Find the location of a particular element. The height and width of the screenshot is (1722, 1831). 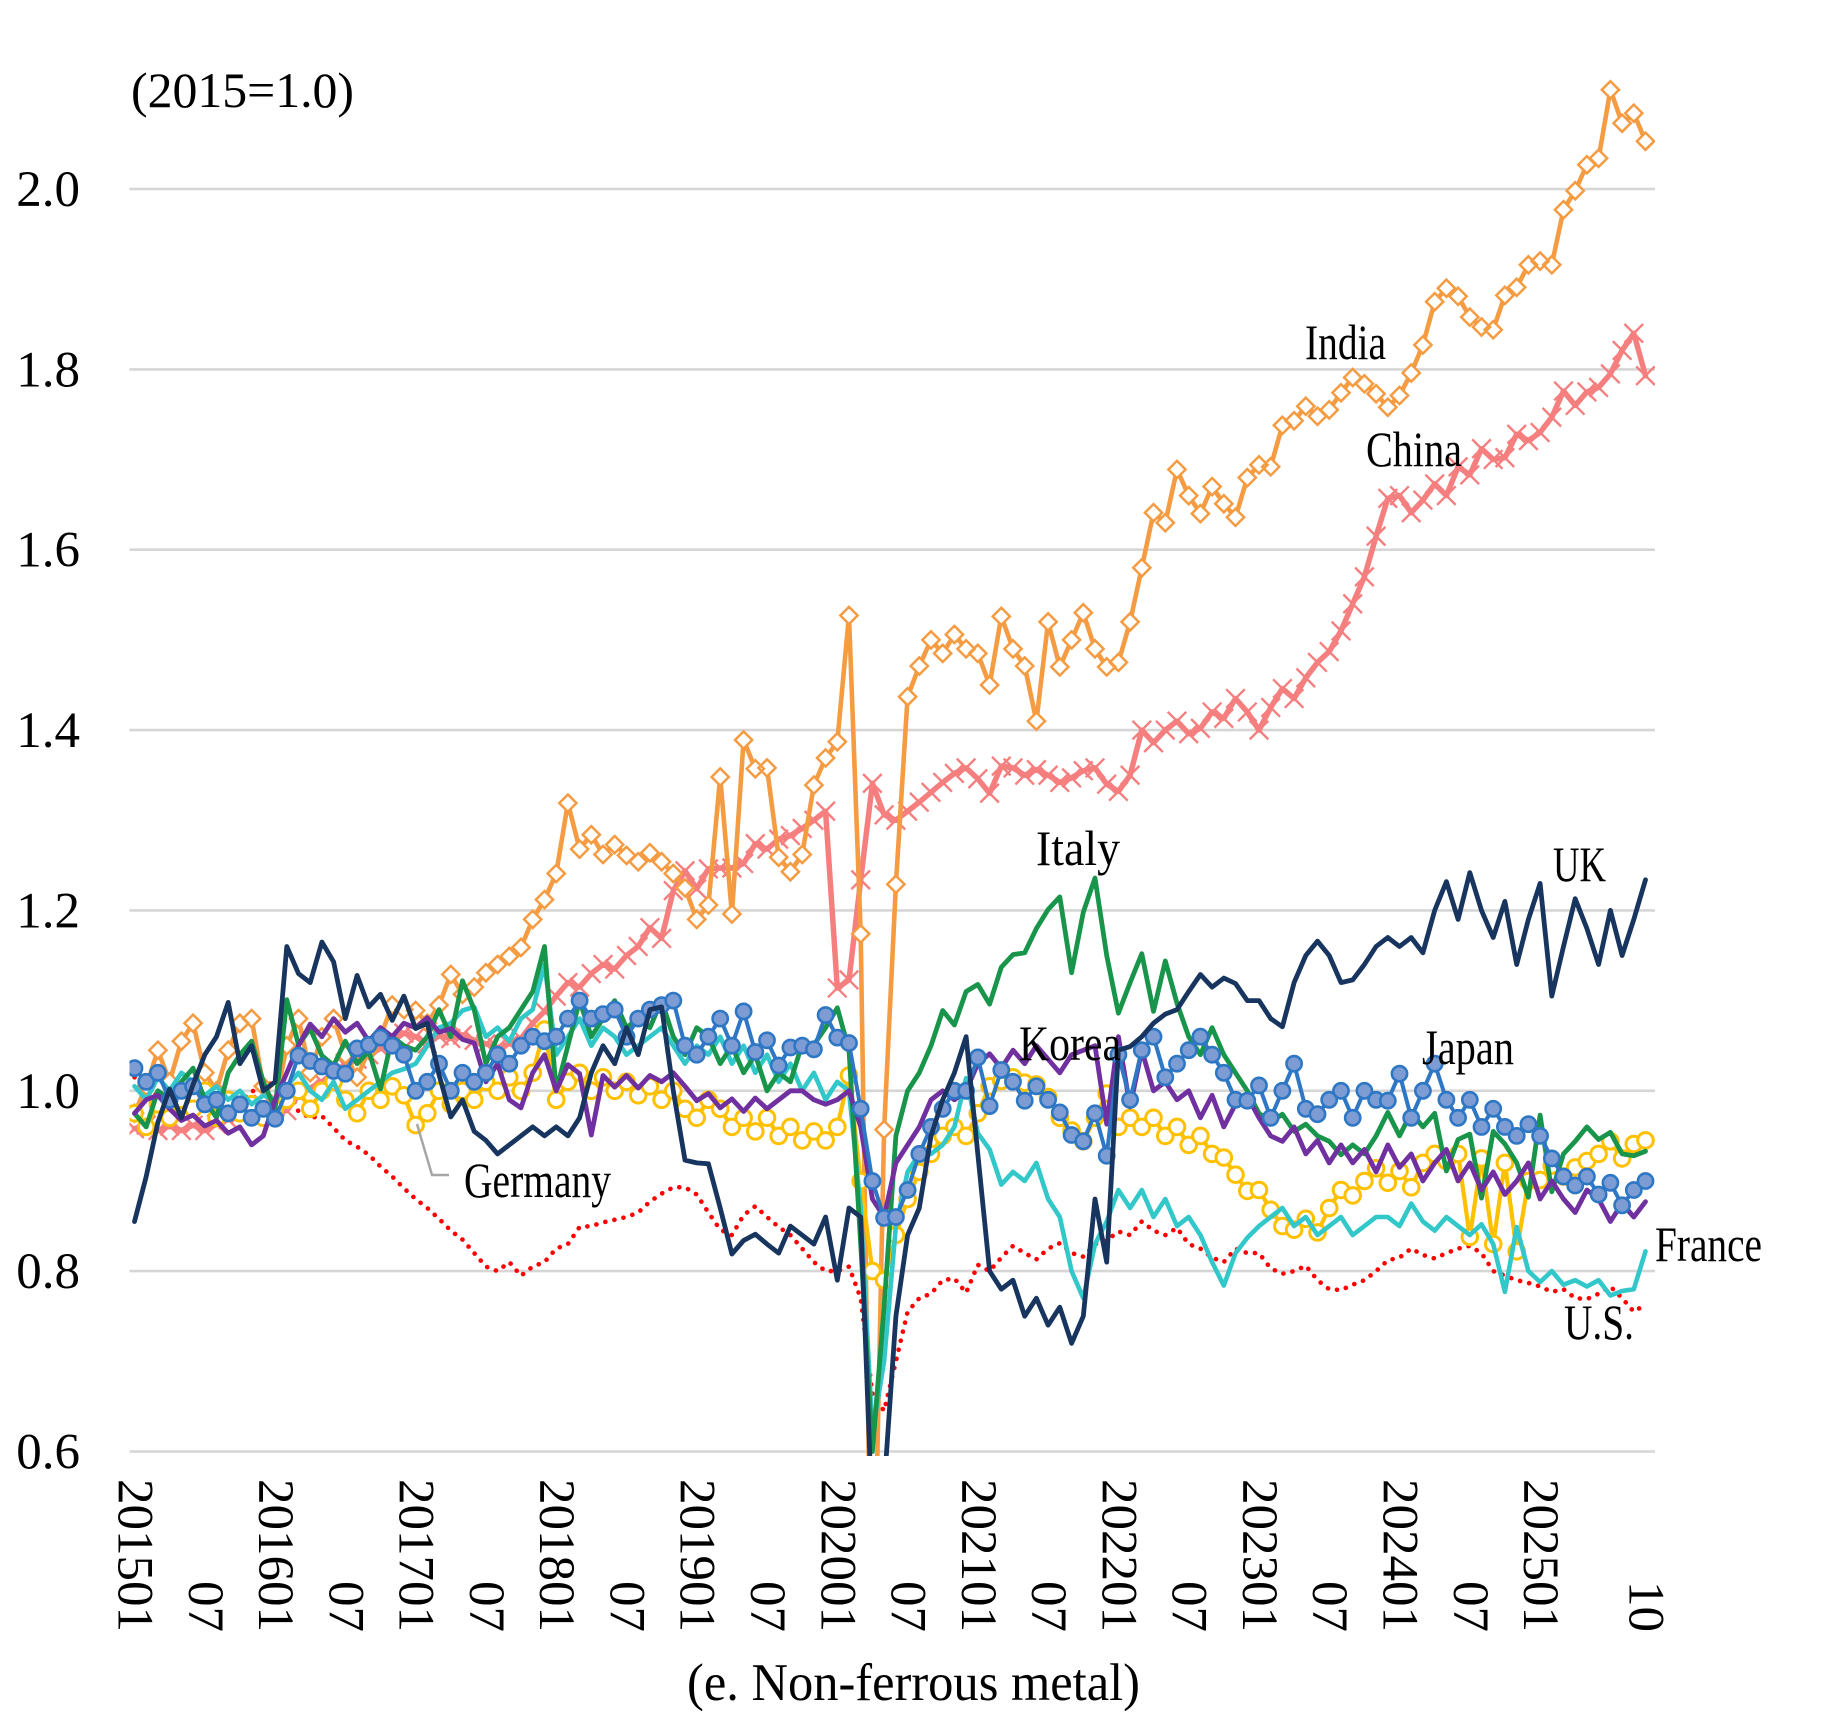

svg-text: Germany is located at coordinates (537, 1180).